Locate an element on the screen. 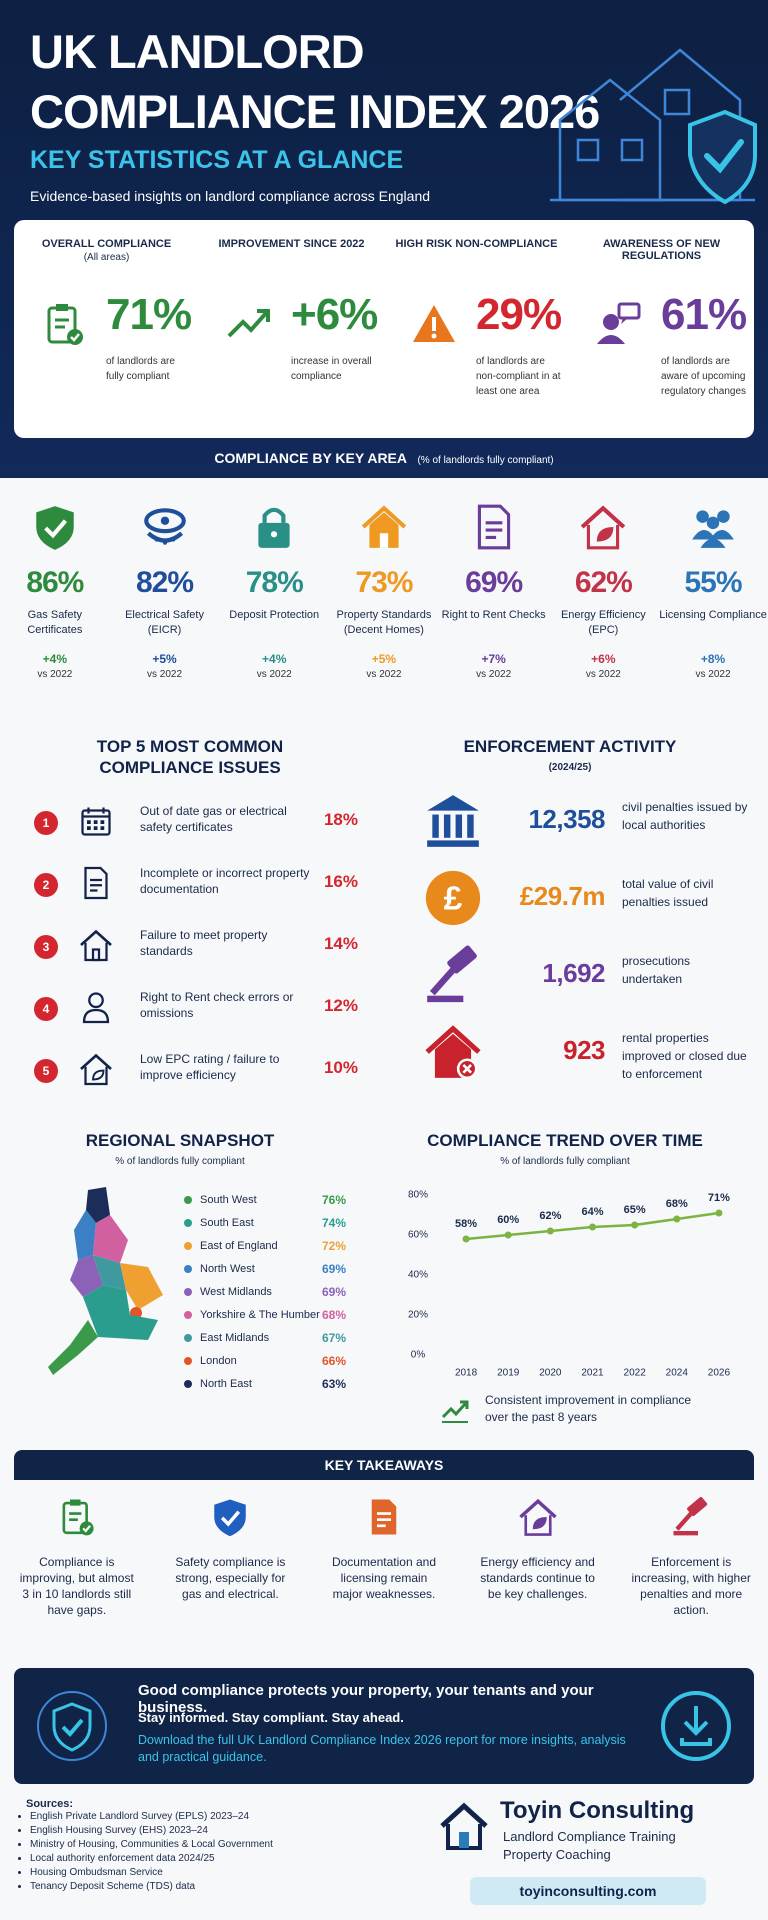 The image size is (768, 1920). stat-title-text: IMPROVEMENT SINCE 2022 is located at coordinates (291, 244).